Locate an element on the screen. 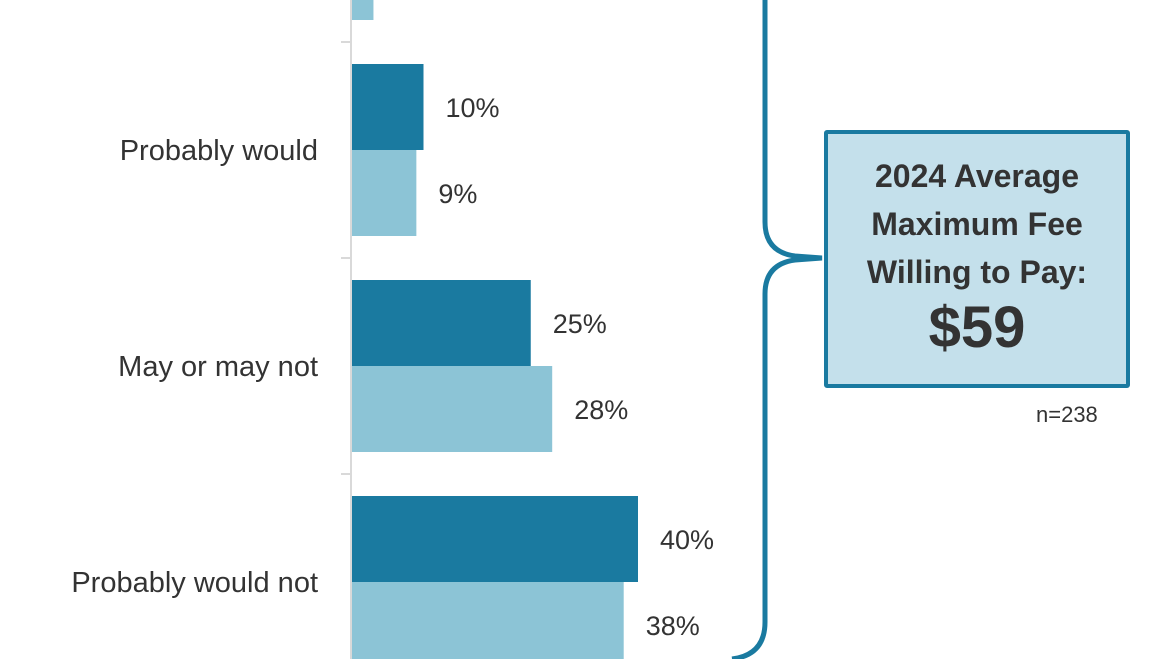 This screenshot has height=659, width=1170. category-label: May or may not is located at coordinates (218, 367).